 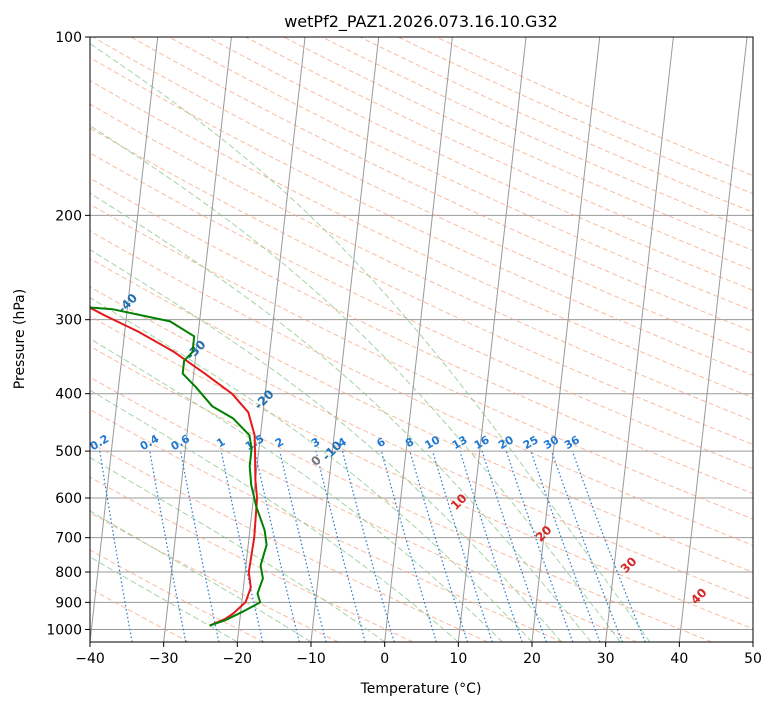 I want to click on moist-adiabat-label: 20, so click(x=544, y=534).